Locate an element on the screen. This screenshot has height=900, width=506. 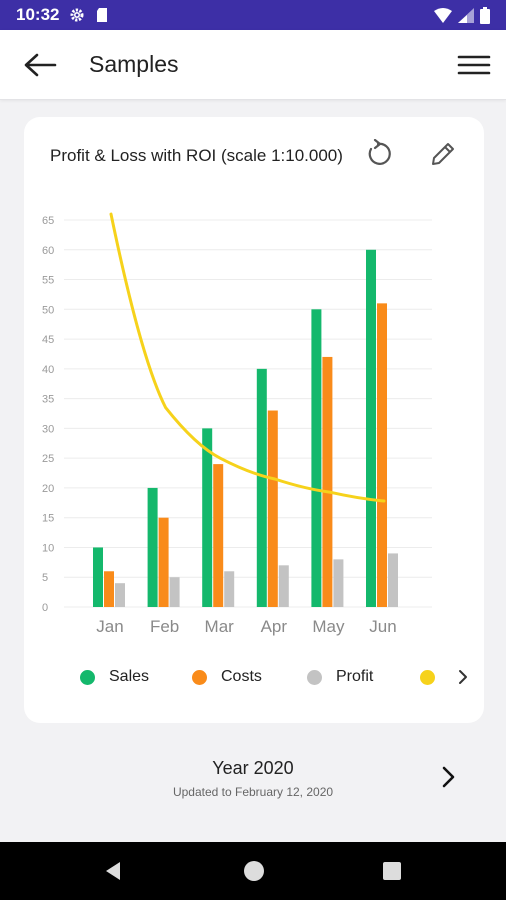
settings-gear-icon is located at coordinates (77, 15).